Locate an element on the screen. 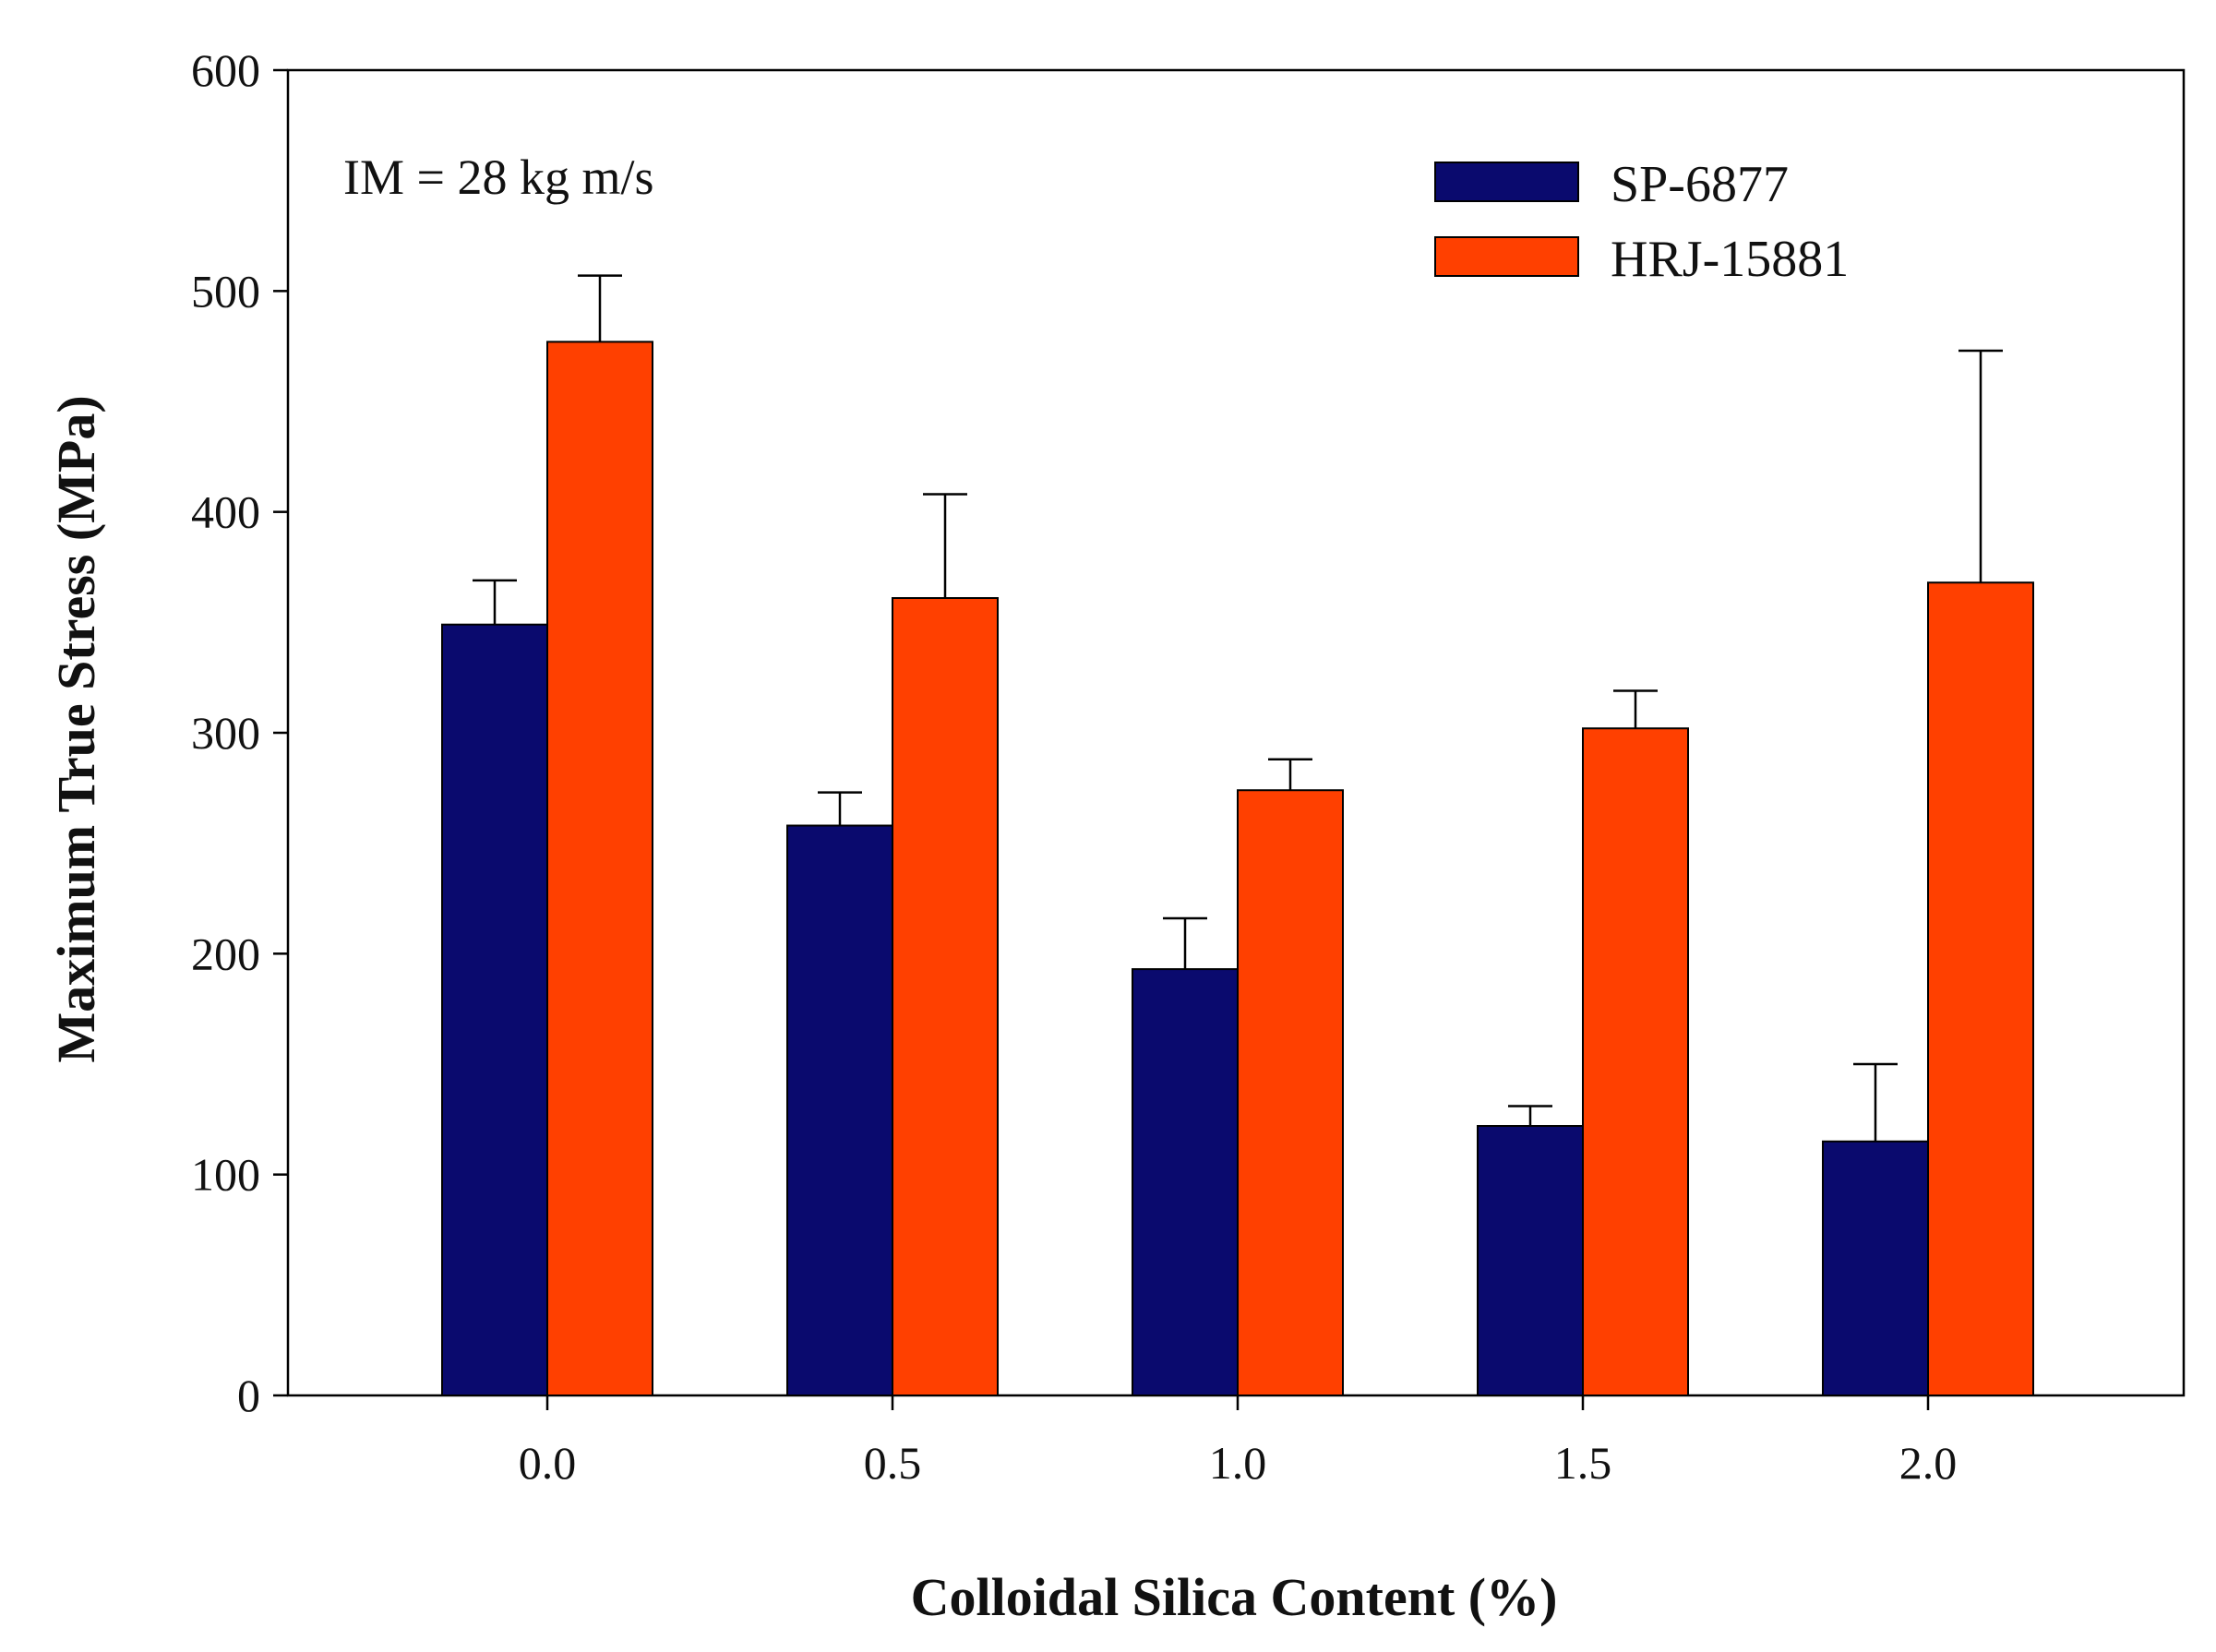  annotation-text: IM = 28 kg m/s is located at coordinates (498, 177).